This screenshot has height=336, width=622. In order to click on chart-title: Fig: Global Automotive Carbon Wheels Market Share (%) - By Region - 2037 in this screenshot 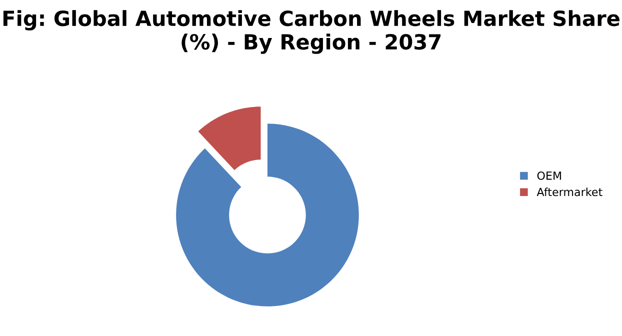, I will do `click(311, 32)`.